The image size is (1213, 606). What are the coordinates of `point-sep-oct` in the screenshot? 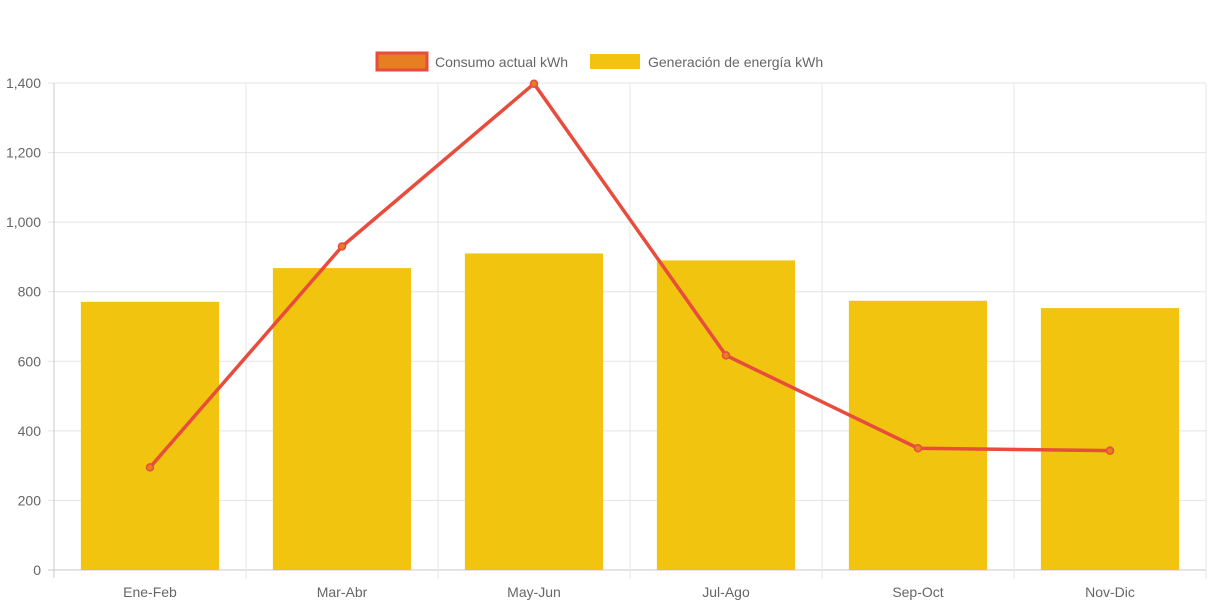 It's located at (918, 448).